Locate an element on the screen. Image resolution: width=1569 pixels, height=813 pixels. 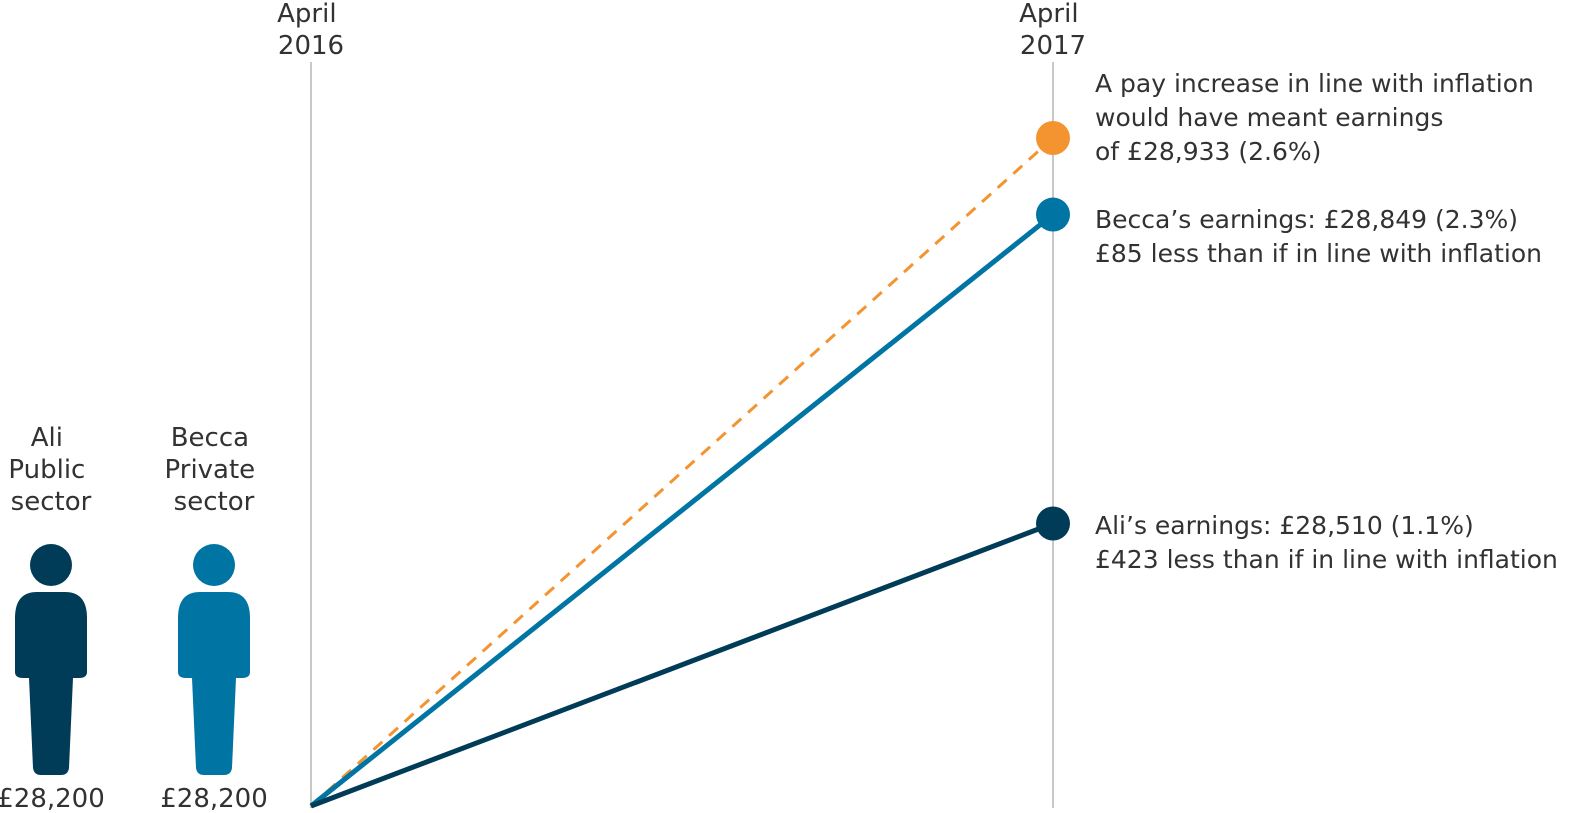
annotation-line: would have meant earnings is located at coordinates (1269, 117).